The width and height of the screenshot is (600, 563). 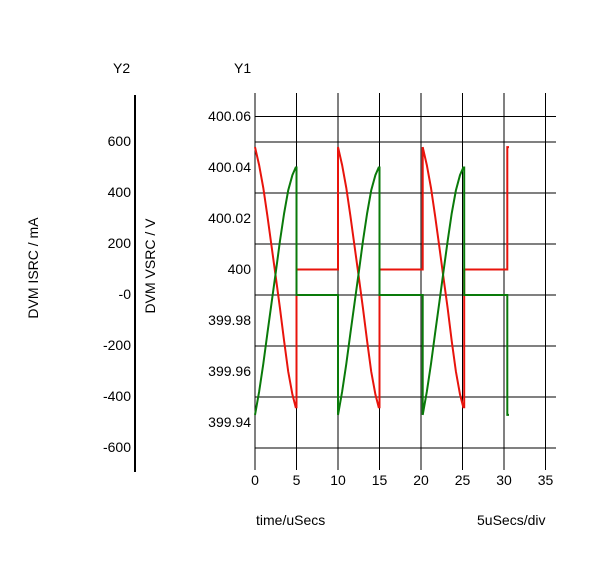 What do you see at coordinates (229, 370) in the screenshot?
I see `y1-tick-label: 399.96` at bounding box center [229, 370].